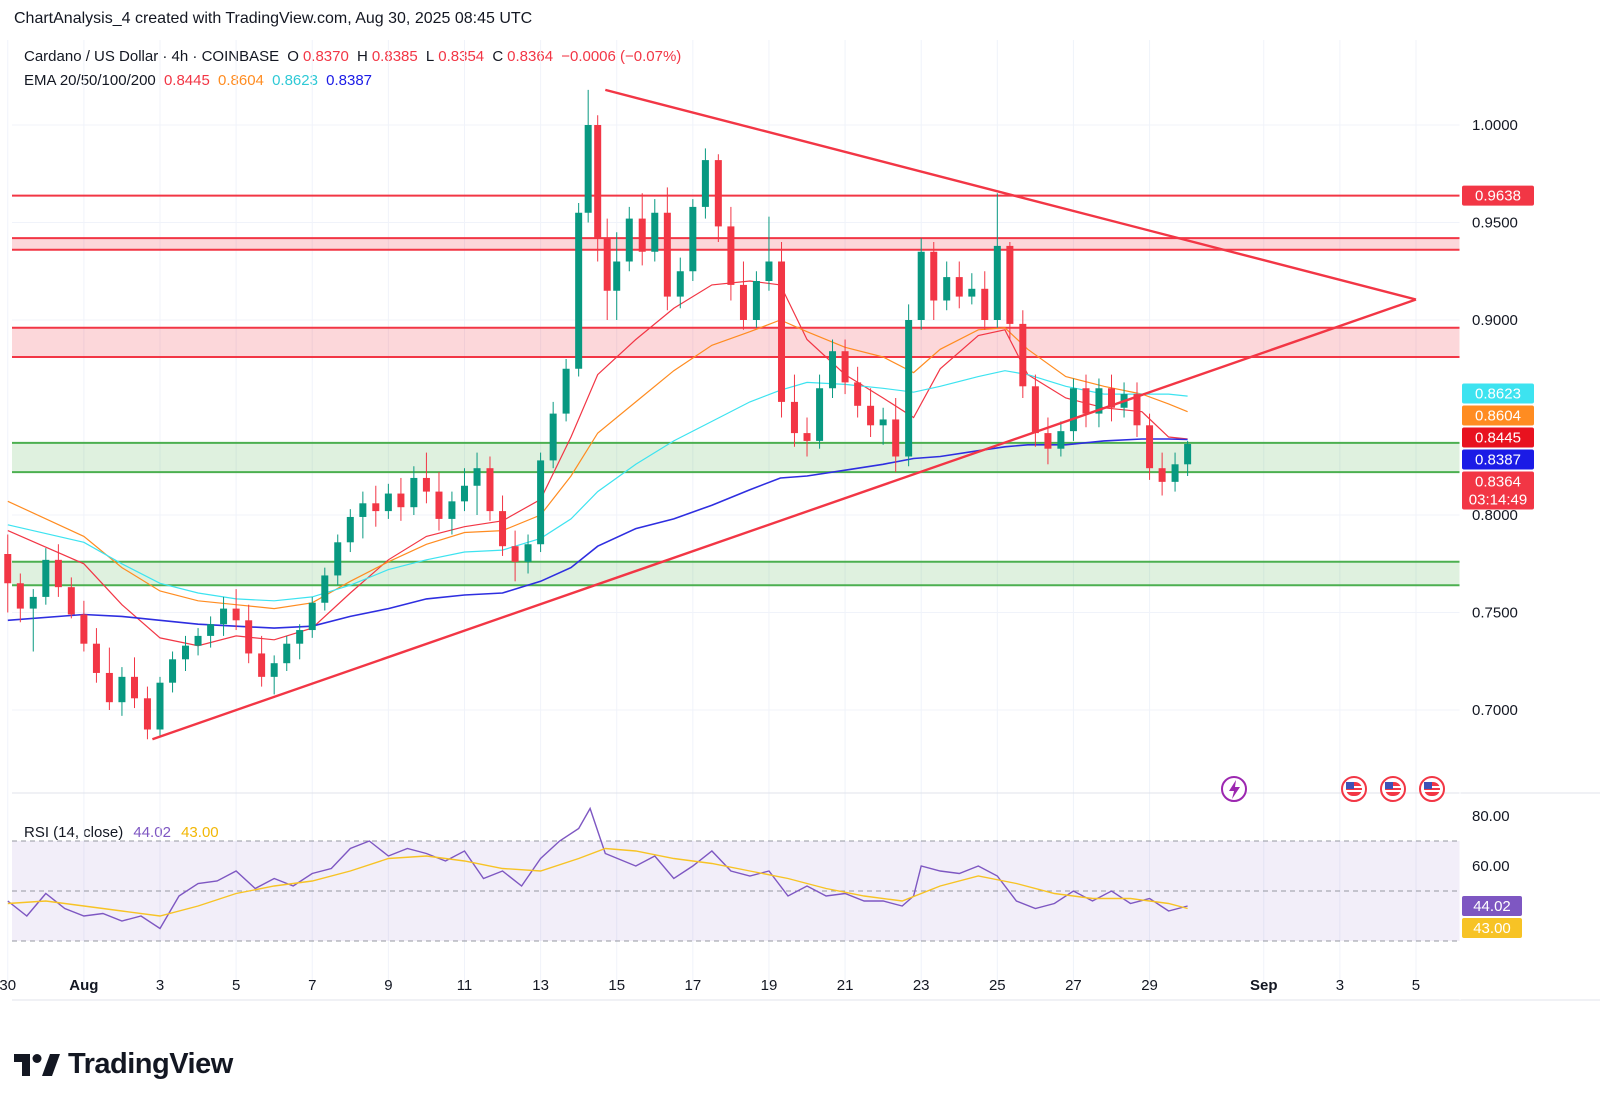  Describe the element at coordinates (597, 533) in the screenshot. I see `ema200-line` at that location.